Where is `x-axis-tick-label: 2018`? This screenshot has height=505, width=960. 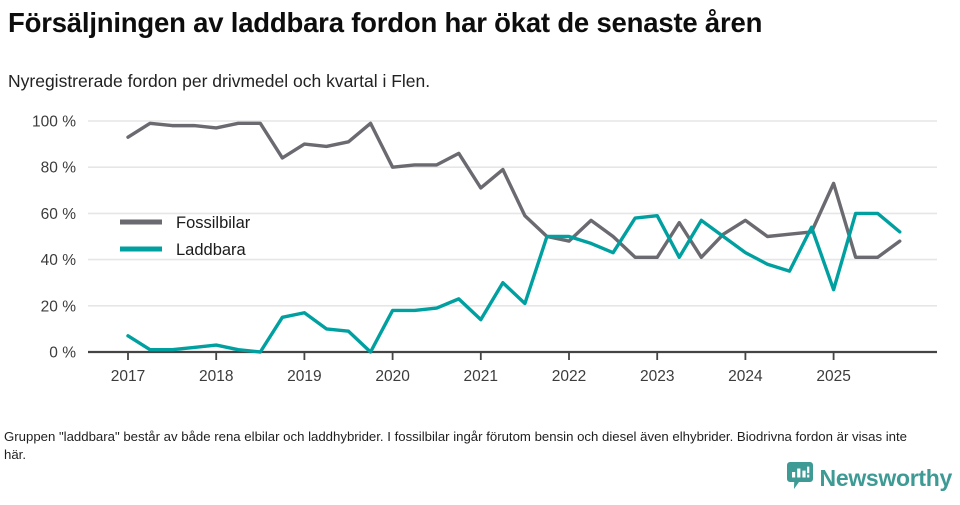
x-axis-tick-label: 2018 is located at coordinates (216, 376).